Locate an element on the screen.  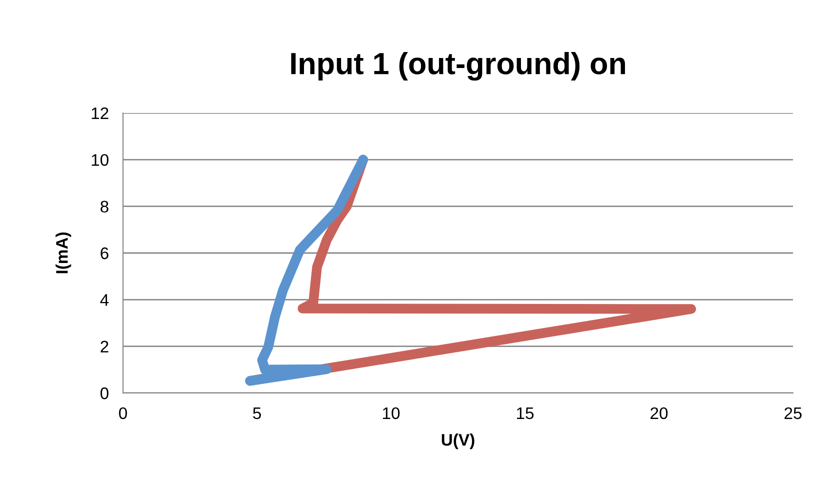
x-axis-title: U(V) is located at coordinates (458, 442).